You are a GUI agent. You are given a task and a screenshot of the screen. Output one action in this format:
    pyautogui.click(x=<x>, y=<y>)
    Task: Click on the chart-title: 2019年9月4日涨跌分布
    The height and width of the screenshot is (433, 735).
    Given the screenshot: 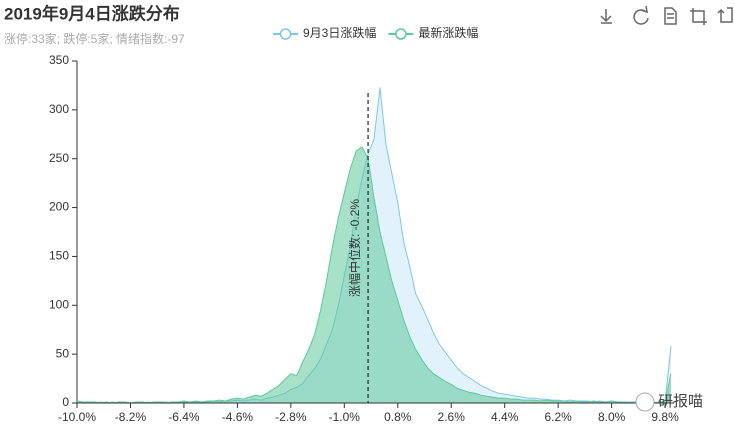 What is the action you would take?
    pyautogui.click(x=92, y=13)
    